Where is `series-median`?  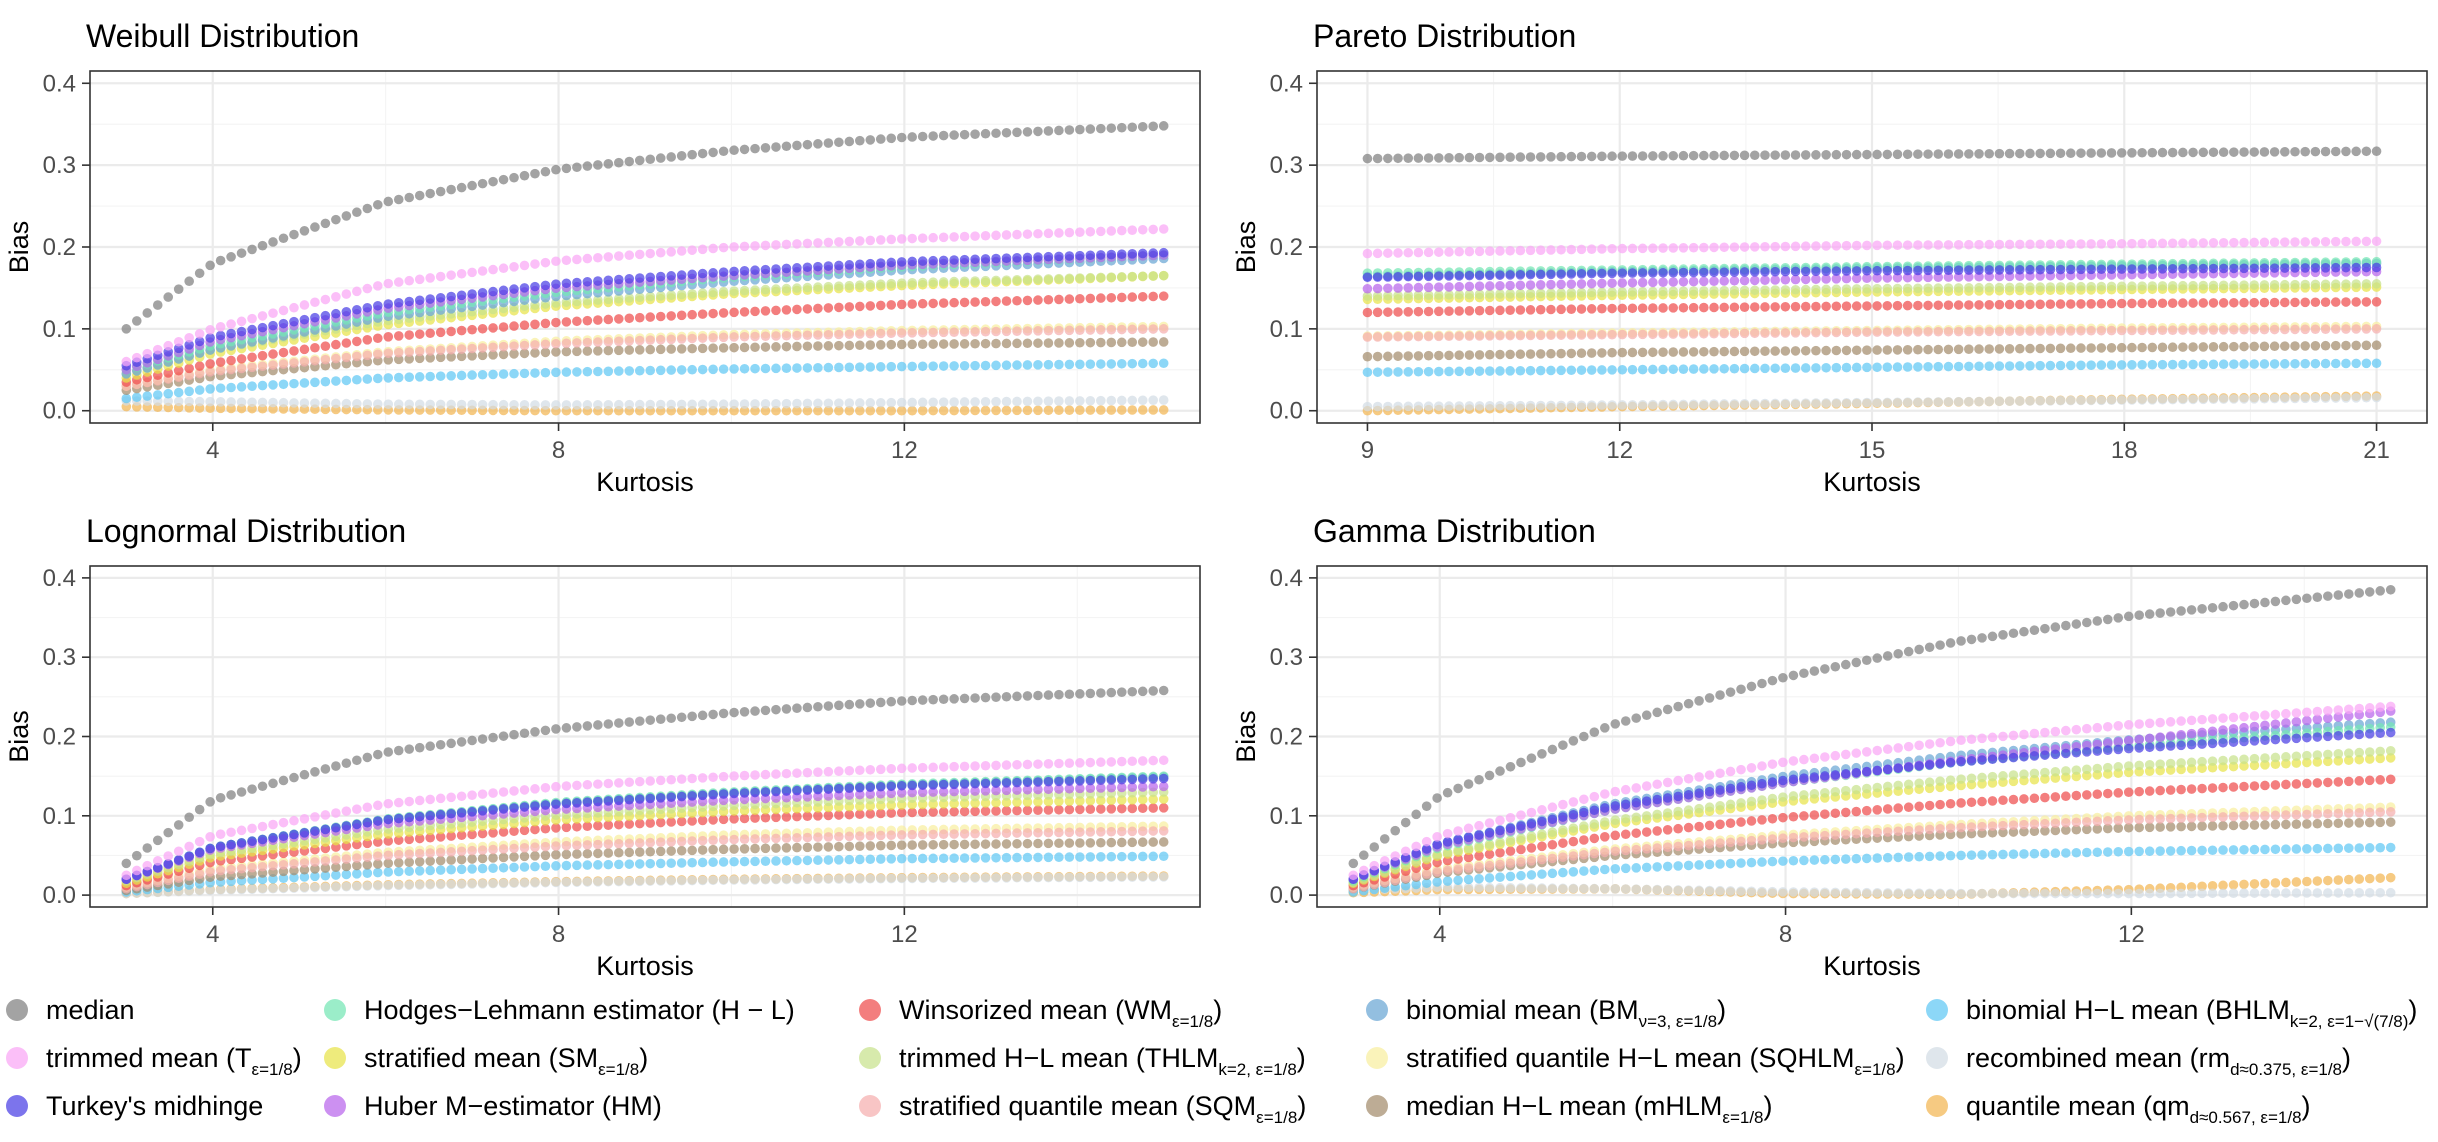
series-median is located at coordinates (645, 777).